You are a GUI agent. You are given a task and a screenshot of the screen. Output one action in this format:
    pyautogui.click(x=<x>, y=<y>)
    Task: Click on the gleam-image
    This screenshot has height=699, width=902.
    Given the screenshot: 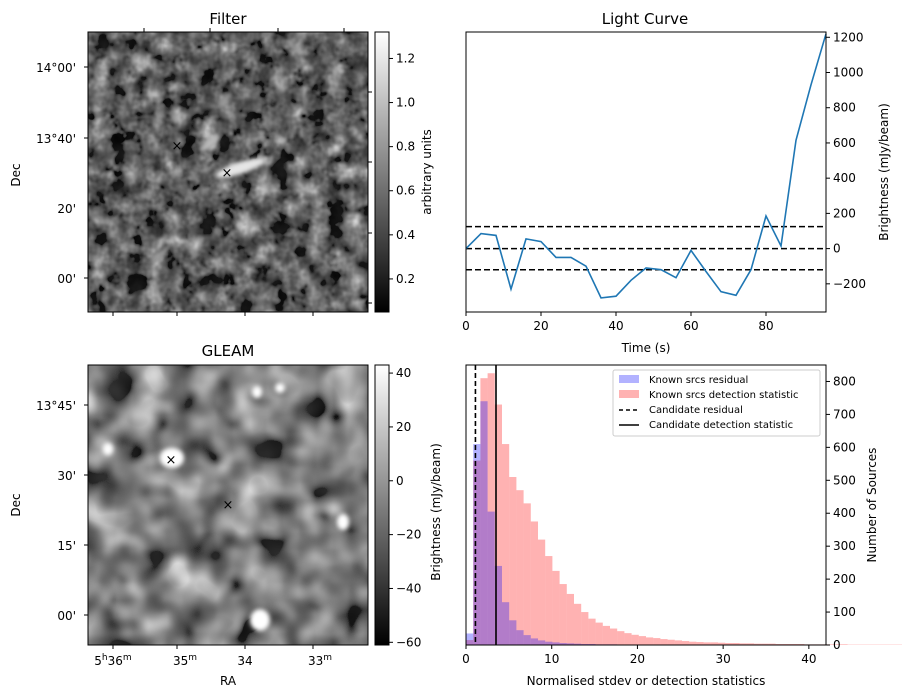 What is the action you would take?
    pyautogui.click(x=228, y=505)
    